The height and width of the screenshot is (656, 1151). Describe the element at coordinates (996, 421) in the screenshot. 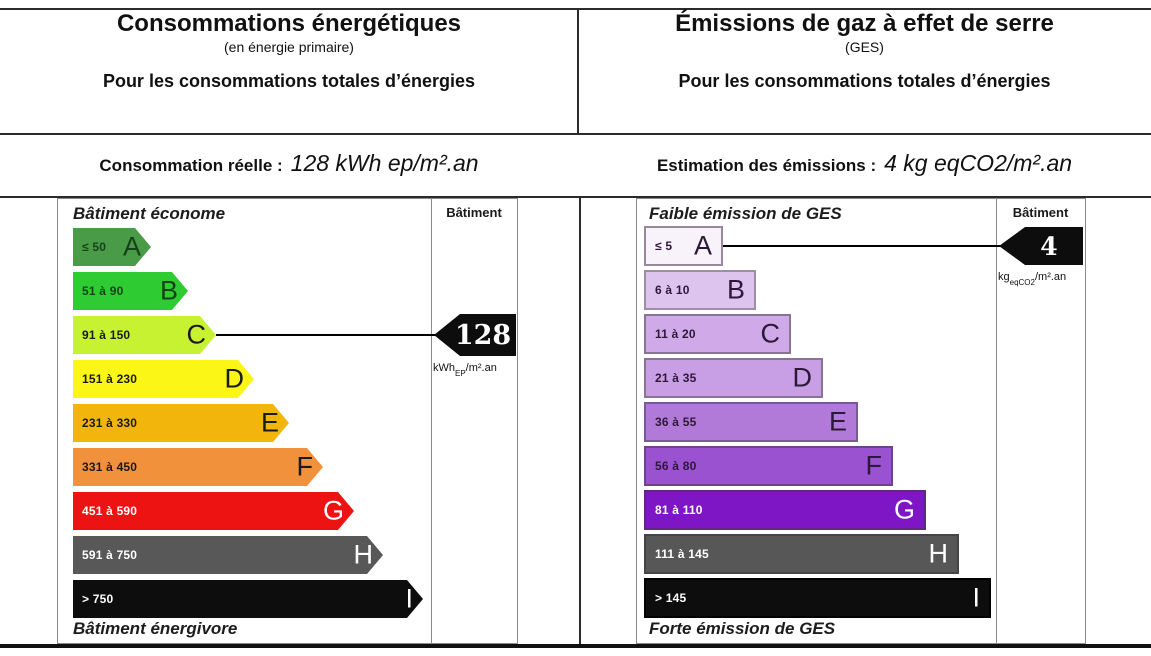

I see `ges-column-divider` at that location.